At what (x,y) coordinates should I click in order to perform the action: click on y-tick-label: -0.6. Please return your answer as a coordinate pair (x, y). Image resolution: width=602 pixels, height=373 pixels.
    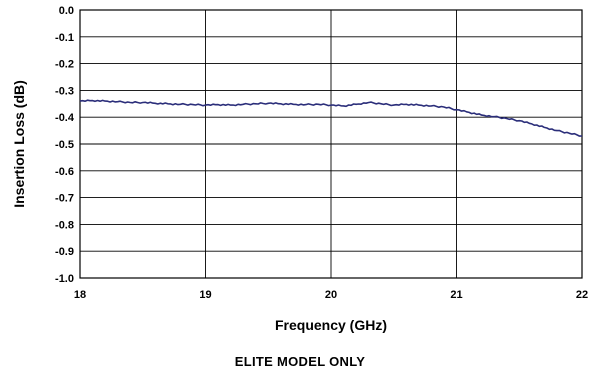
    Looking at the image, I should click on (64, 172).